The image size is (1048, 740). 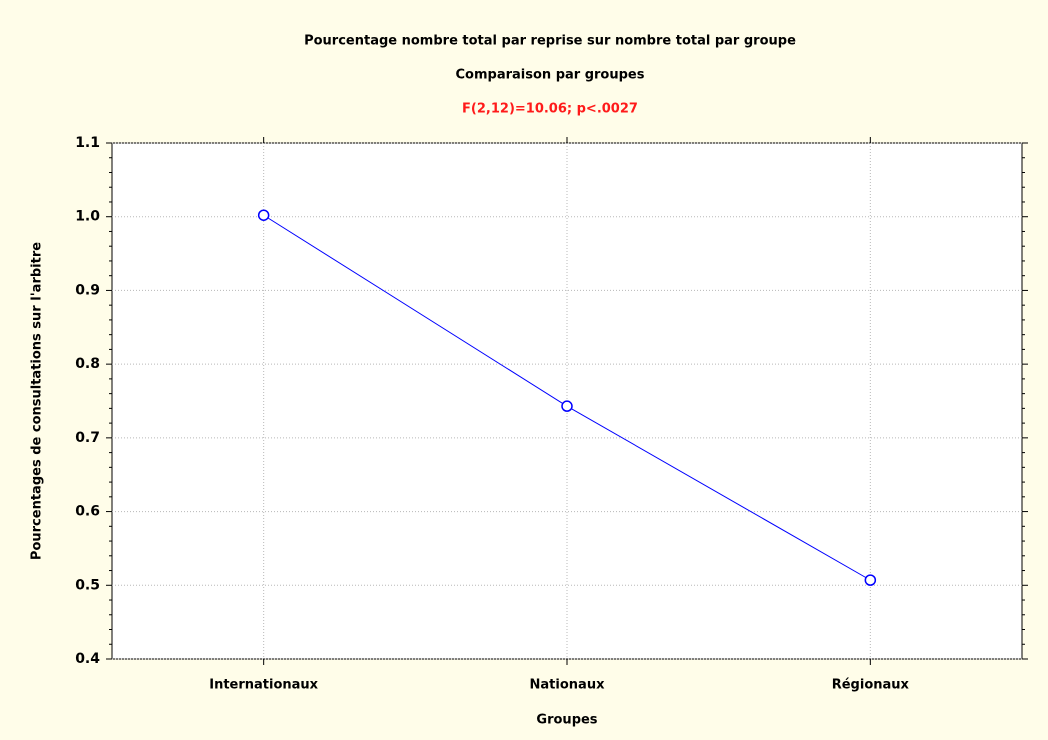 I want to click on y-tick-label: 0.9, so click(x=87, y=290).